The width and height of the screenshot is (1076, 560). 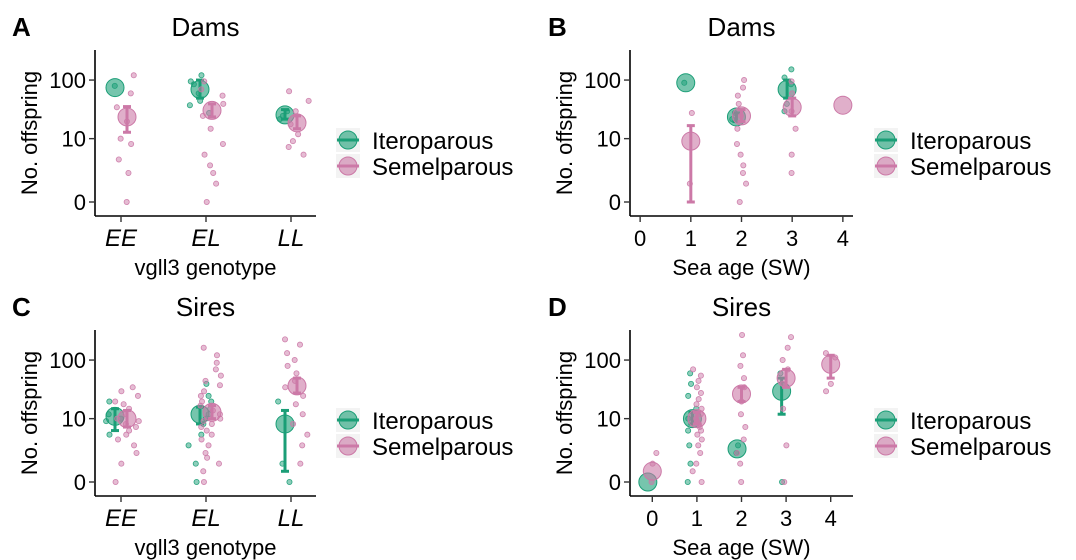 I want to click on series-iteroparous, so click(x=200, y=98).